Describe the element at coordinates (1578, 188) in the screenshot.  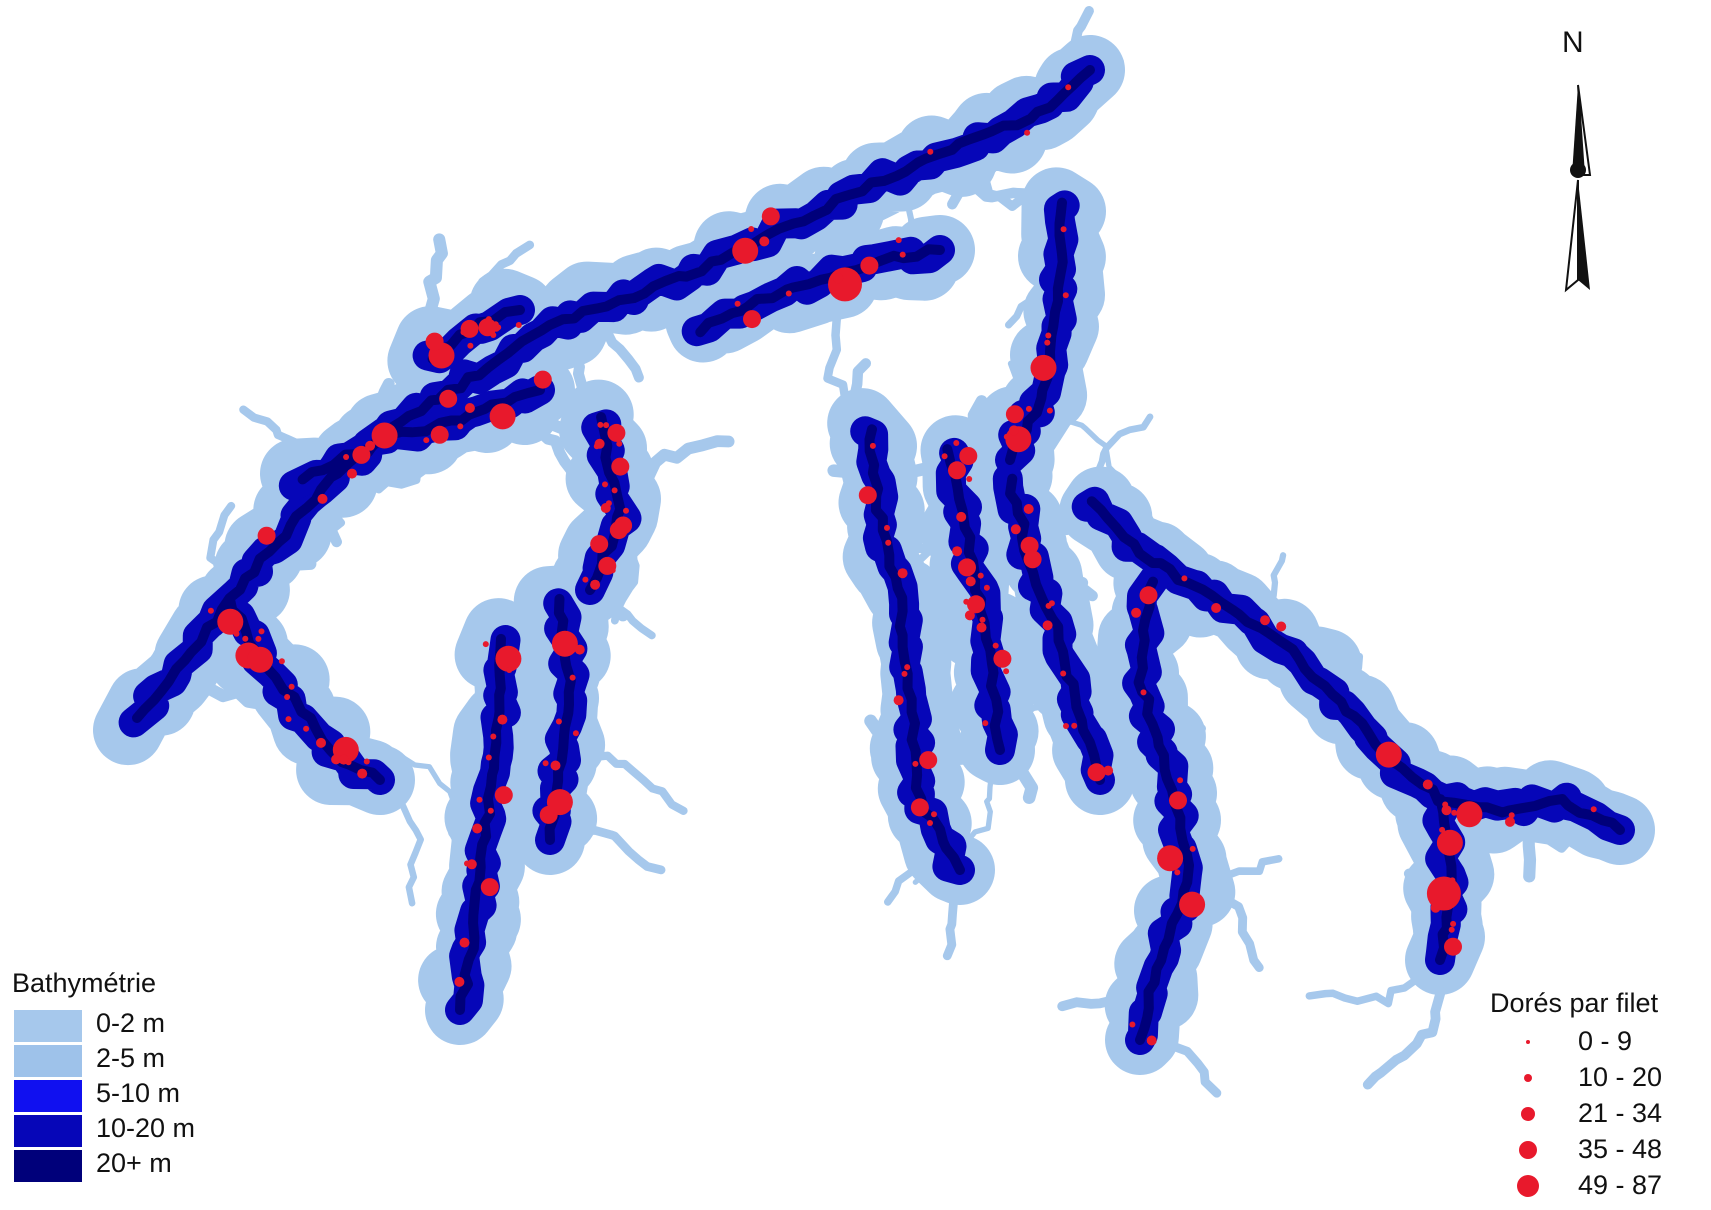
I see `north-arrow-icon` at that location.